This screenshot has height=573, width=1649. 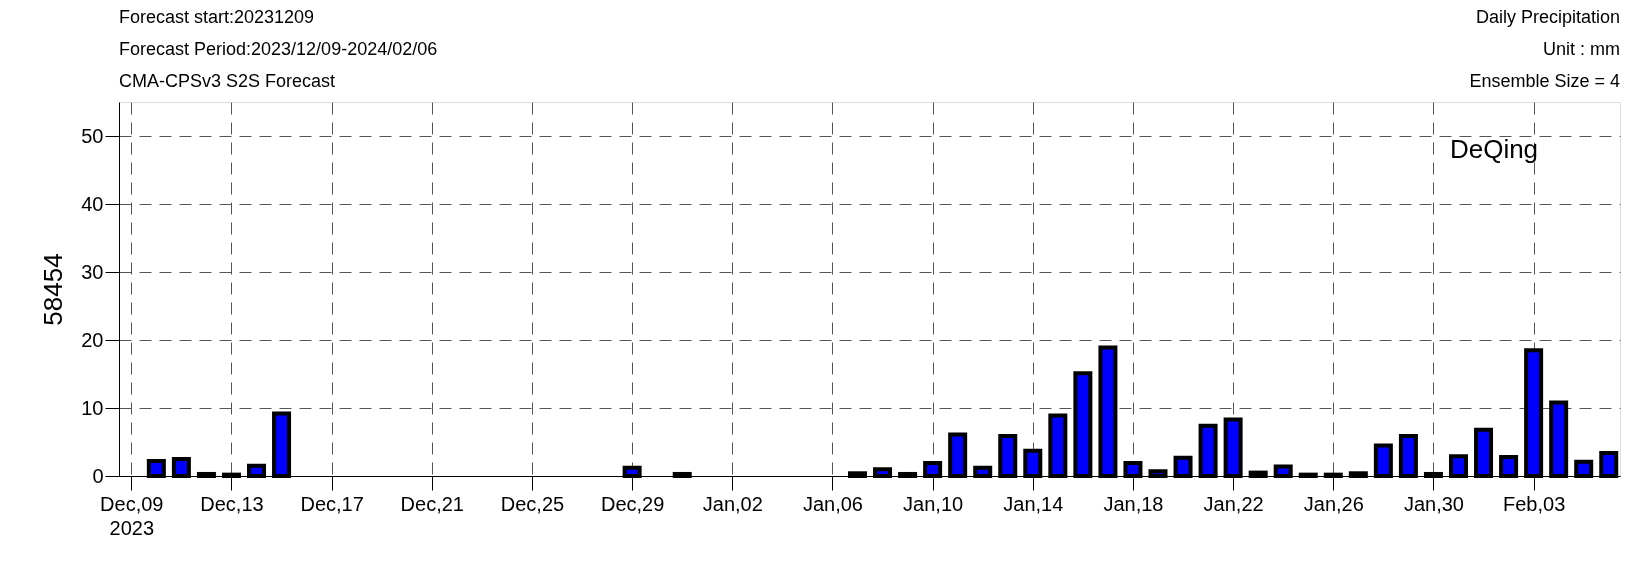 I want to click on text: Ensemble Size = 4, so click(x=1544, y=81).